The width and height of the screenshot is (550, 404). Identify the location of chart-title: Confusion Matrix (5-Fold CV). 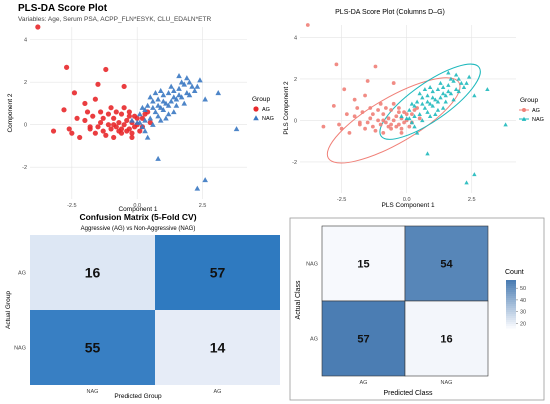
(137, 217).